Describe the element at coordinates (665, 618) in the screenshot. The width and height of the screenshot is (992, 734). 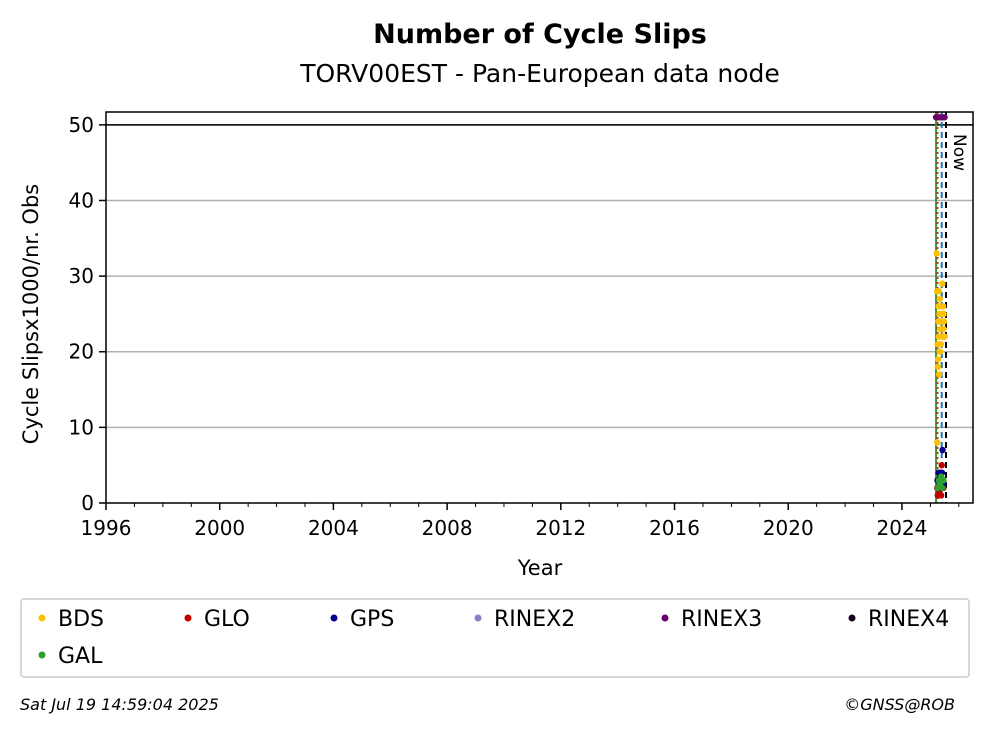
I see `legend-marker-rinex3` at that location.